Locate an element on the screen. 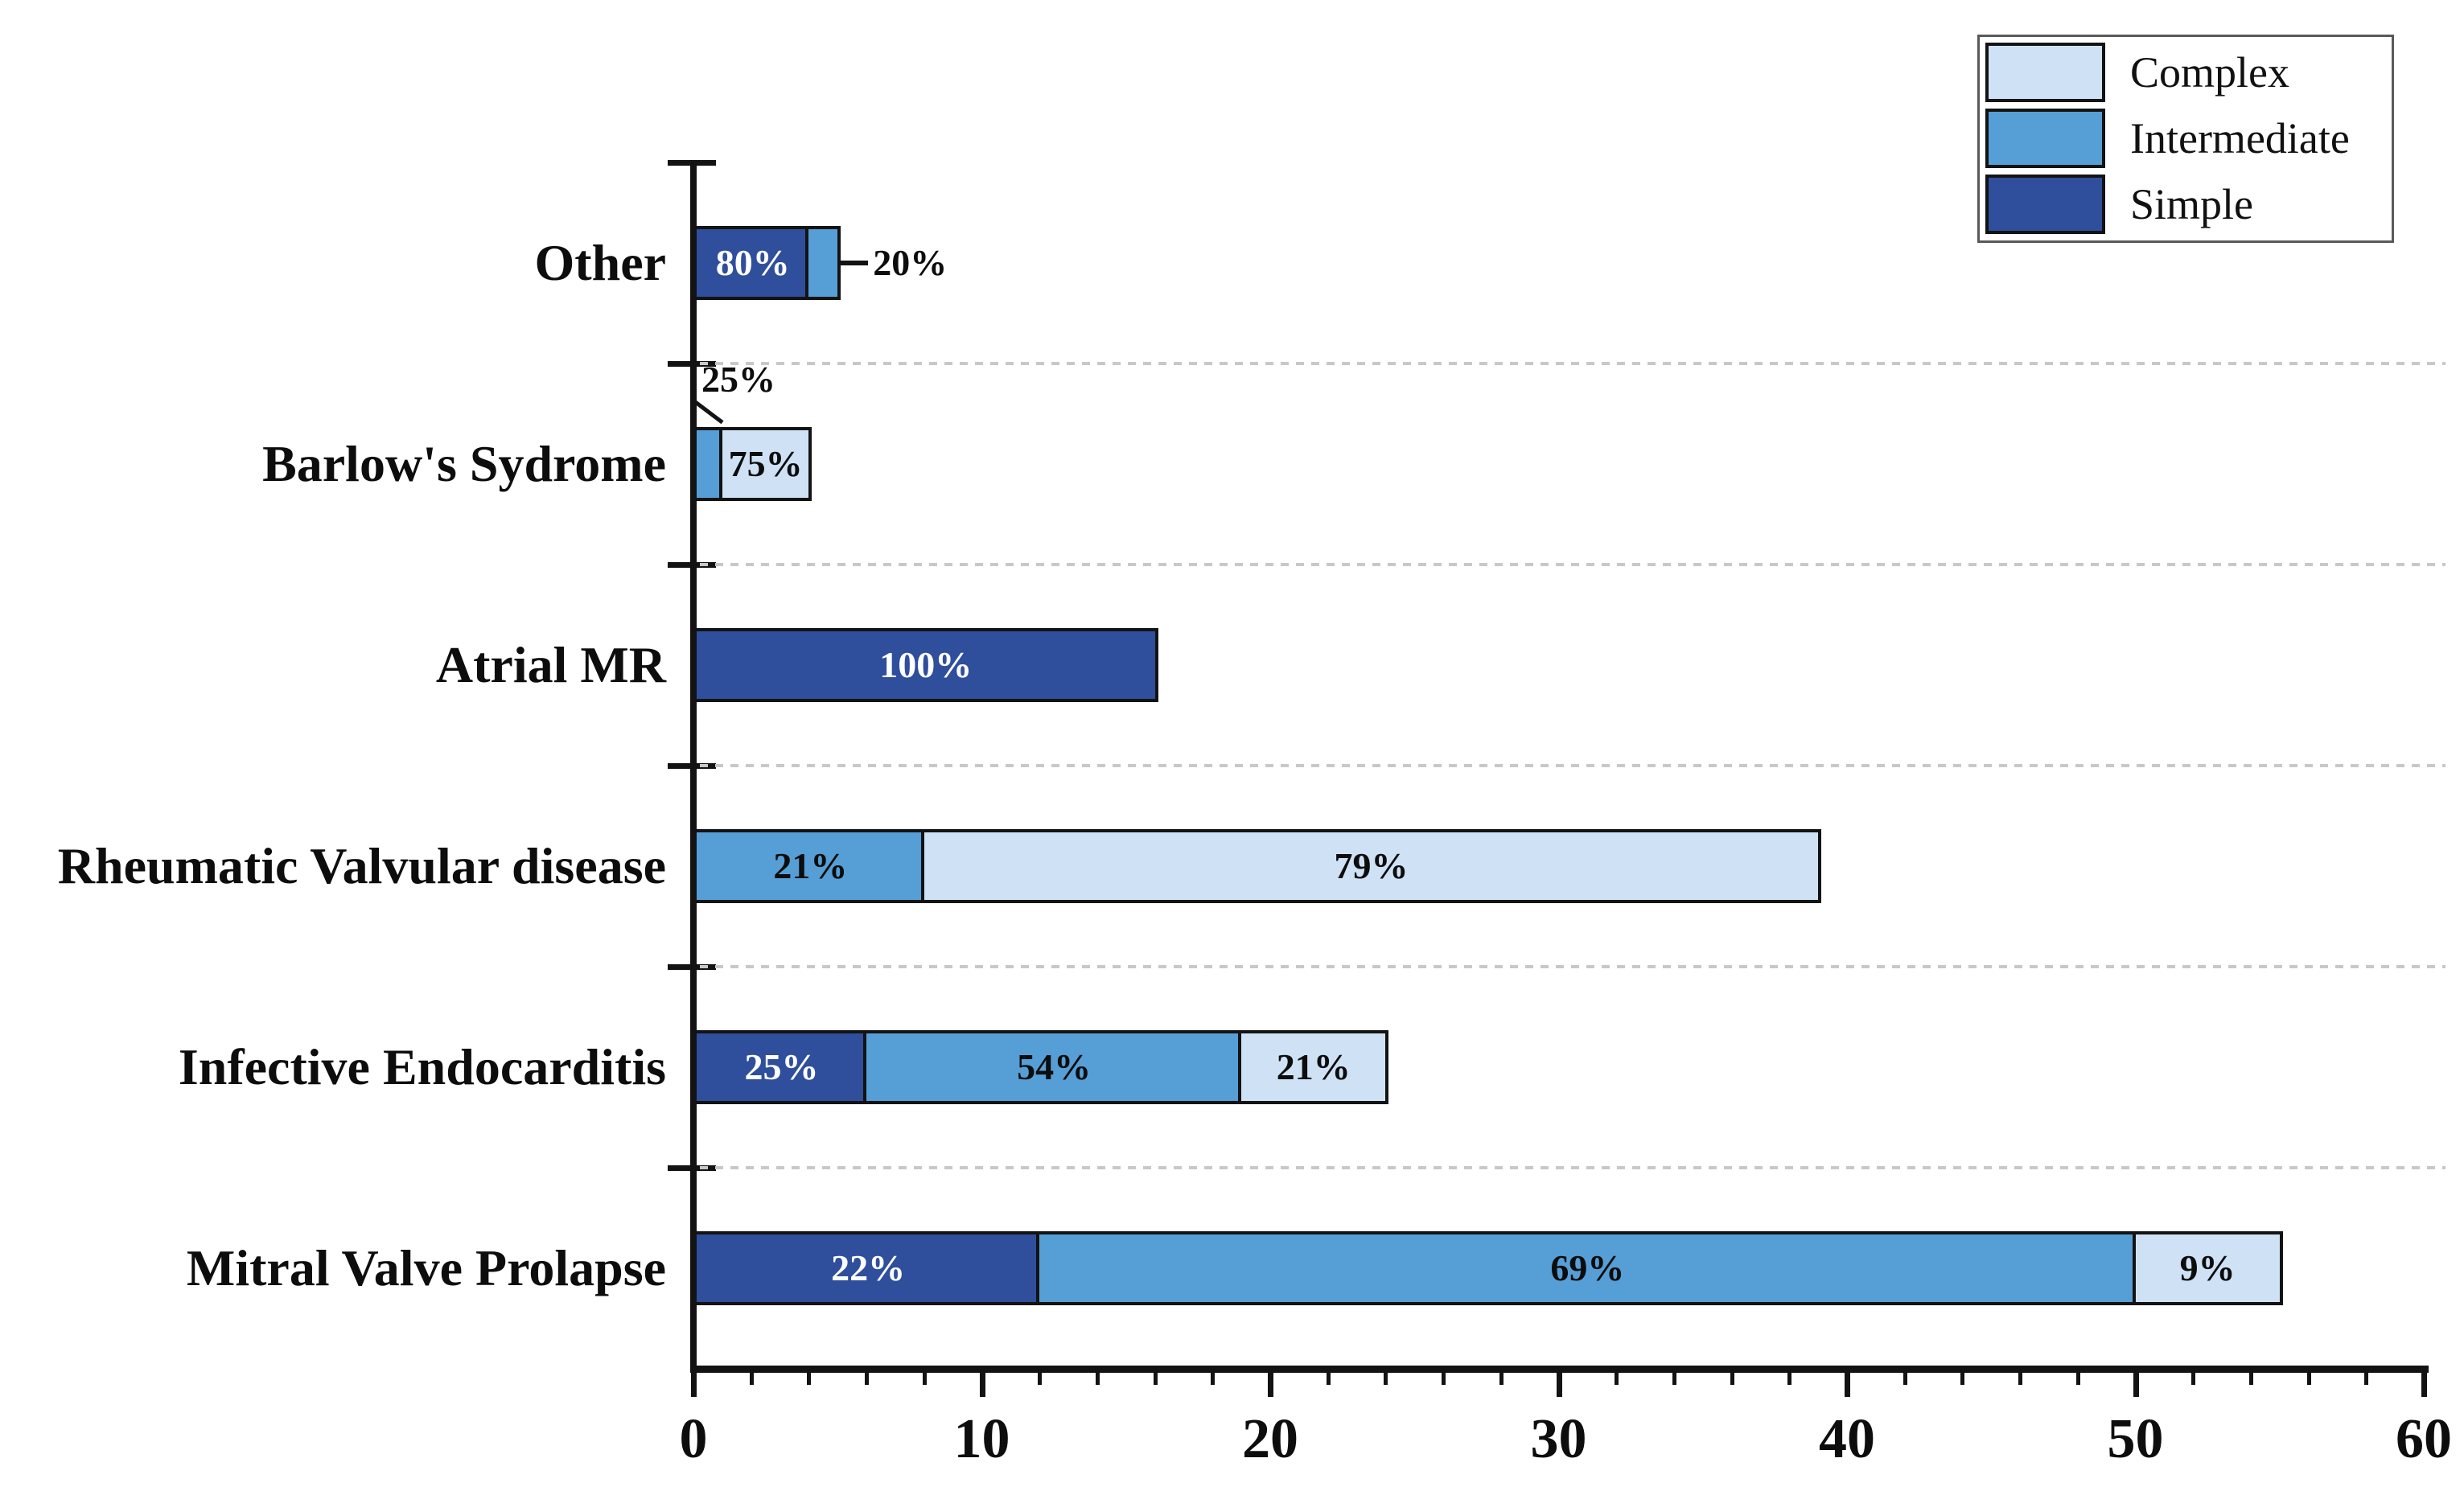 This screenshot has height=1487, width=2464. bar-segment-intermediate: 54% is located at coordinates (1054, 1067).